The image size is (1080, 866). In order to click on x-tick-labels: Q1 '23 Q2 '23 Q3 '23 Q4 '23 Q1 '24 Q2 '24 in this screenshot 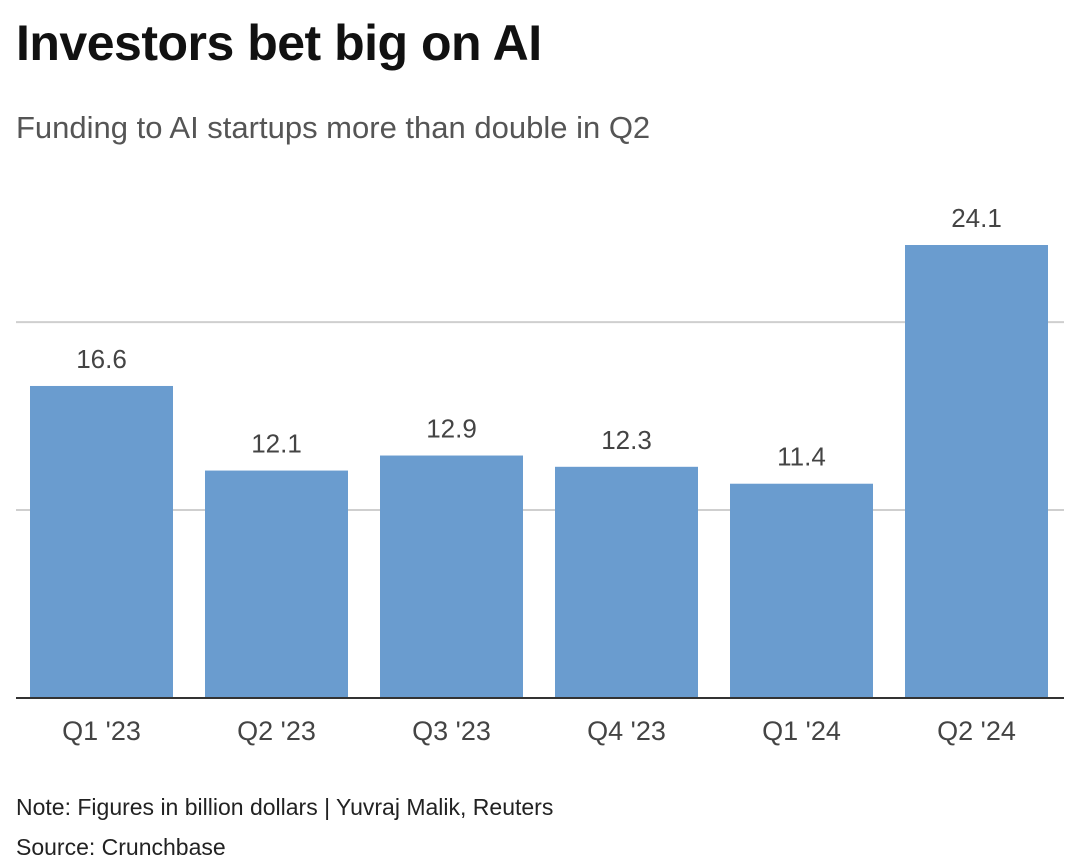, I will do `click(539, 731)`.